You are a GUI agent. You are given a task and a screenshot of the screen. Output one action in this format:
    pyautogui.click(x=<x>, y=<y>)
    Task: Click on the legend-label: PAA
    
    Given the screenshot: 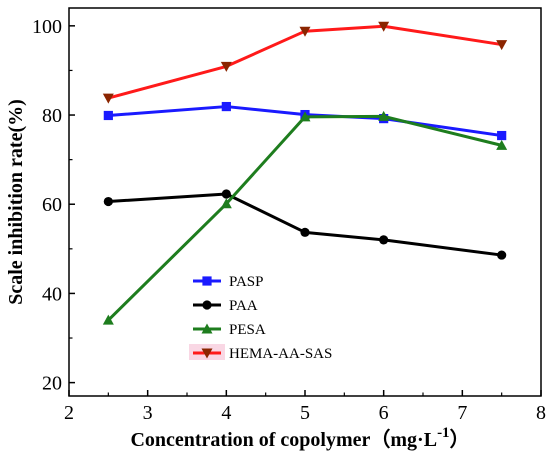 What is the action you would take?
    pyautogui.click(x=243, y=306)
    